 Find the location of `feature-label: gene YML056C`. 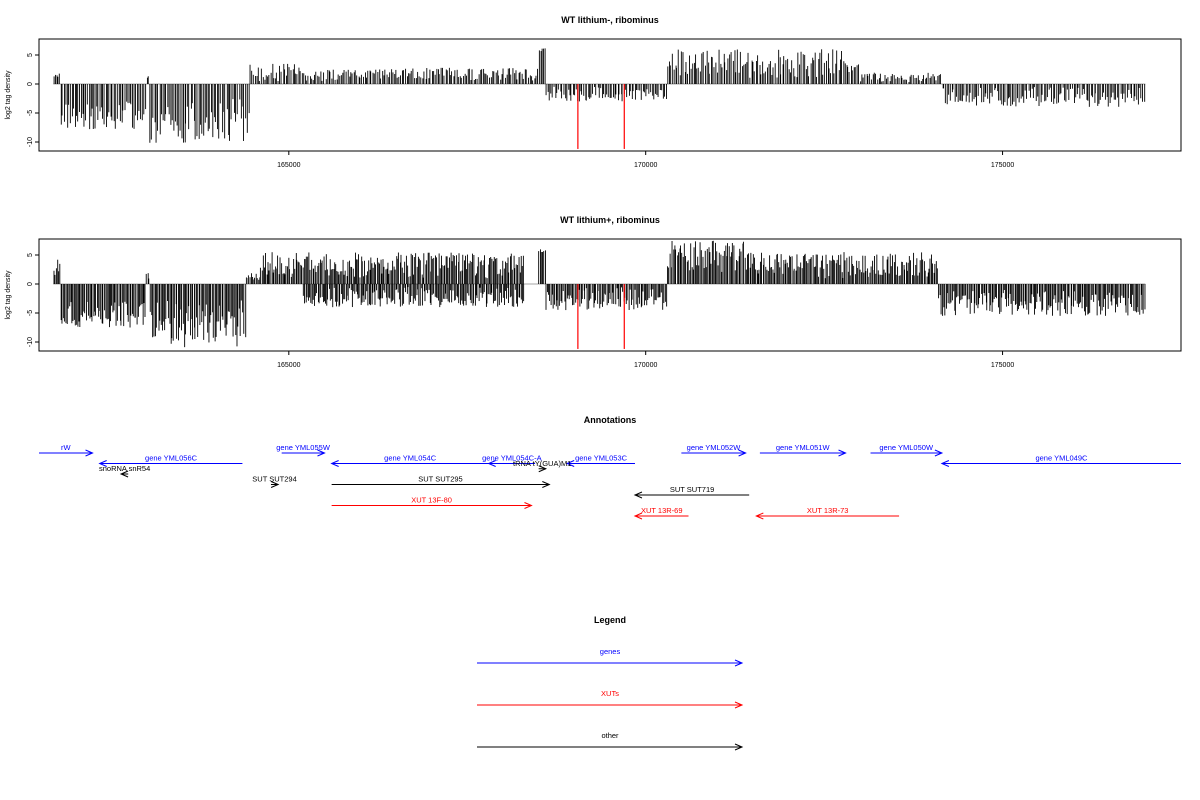

feature-label: gene YML056C is located at coordinates (171, 458).